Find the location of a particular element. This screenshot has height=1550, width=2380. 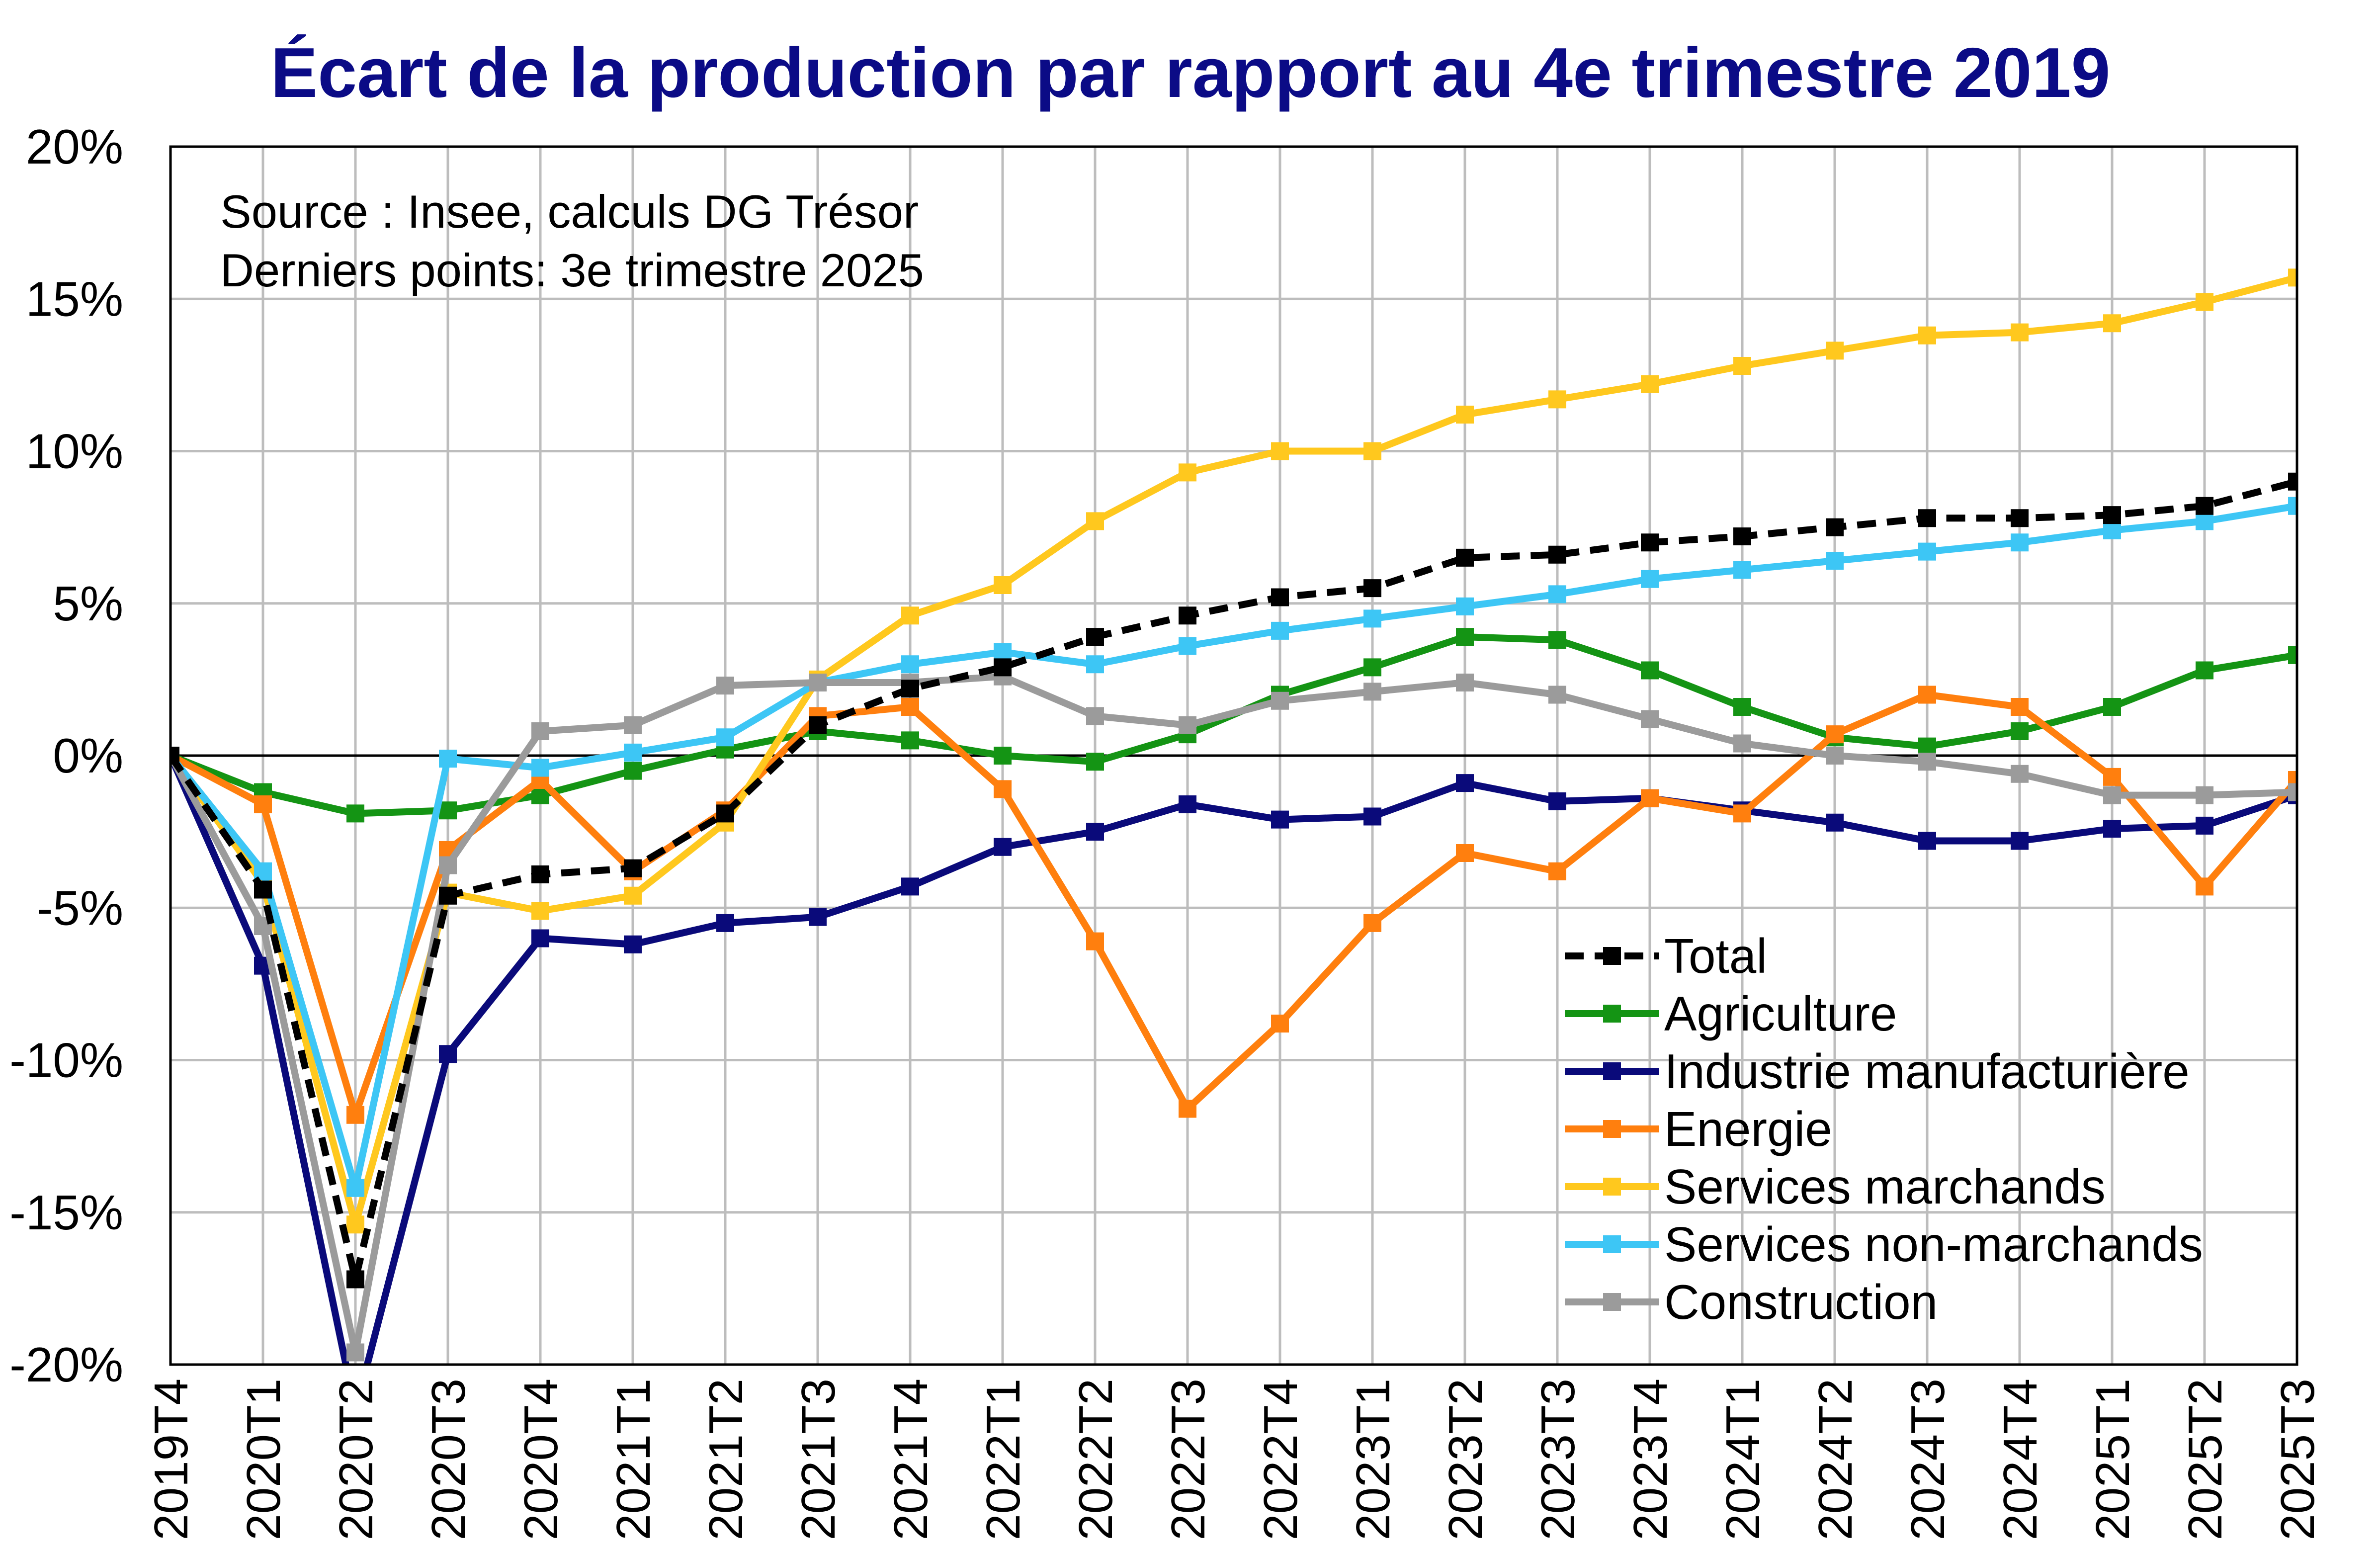

x-tick-label: 2025T2 is located at coordinates (2205, 1459).